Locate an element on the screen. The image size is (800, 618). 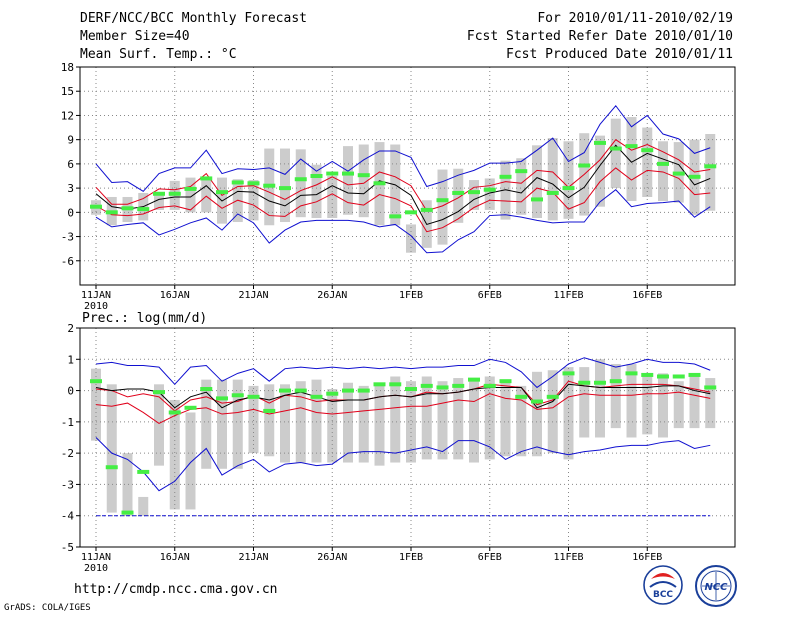
precip-panel-title: Prec.: log(mm/d) is located at coordinates (144, 318).